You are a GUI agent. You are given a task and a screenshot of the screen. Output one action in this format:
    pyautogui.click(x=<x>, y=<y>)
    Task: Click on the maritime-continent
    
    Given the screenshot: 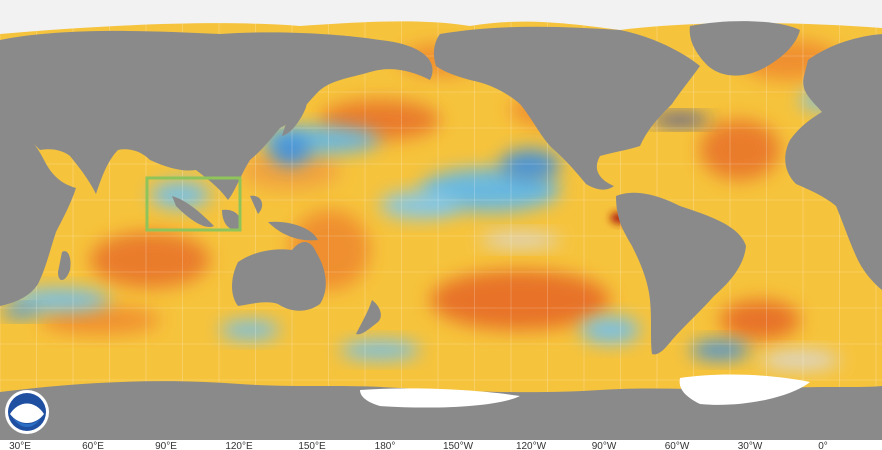 What is the action you would take?
    pyautogui.click(x=245, y=218)
    